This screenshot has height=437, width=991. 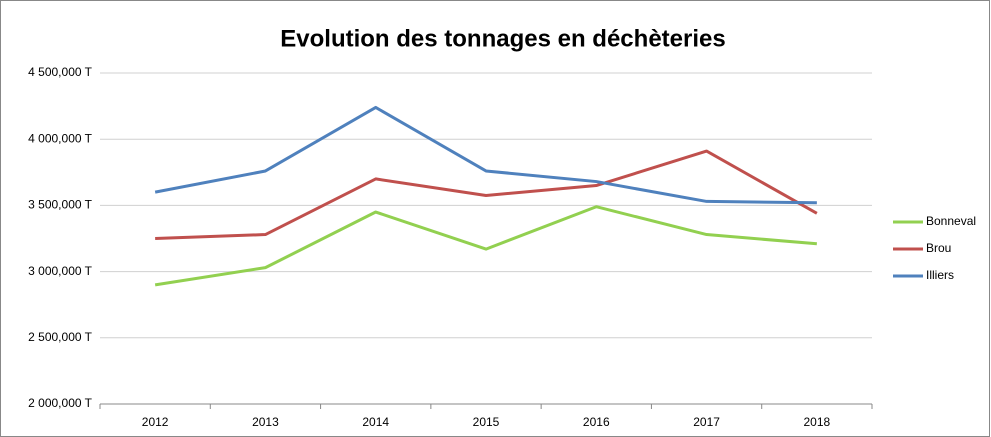 What do you see at coordinates (60, 403) in the screenshot?
I see `y-tick-label: 2 000,000 T` at bounding box center [60, 403].